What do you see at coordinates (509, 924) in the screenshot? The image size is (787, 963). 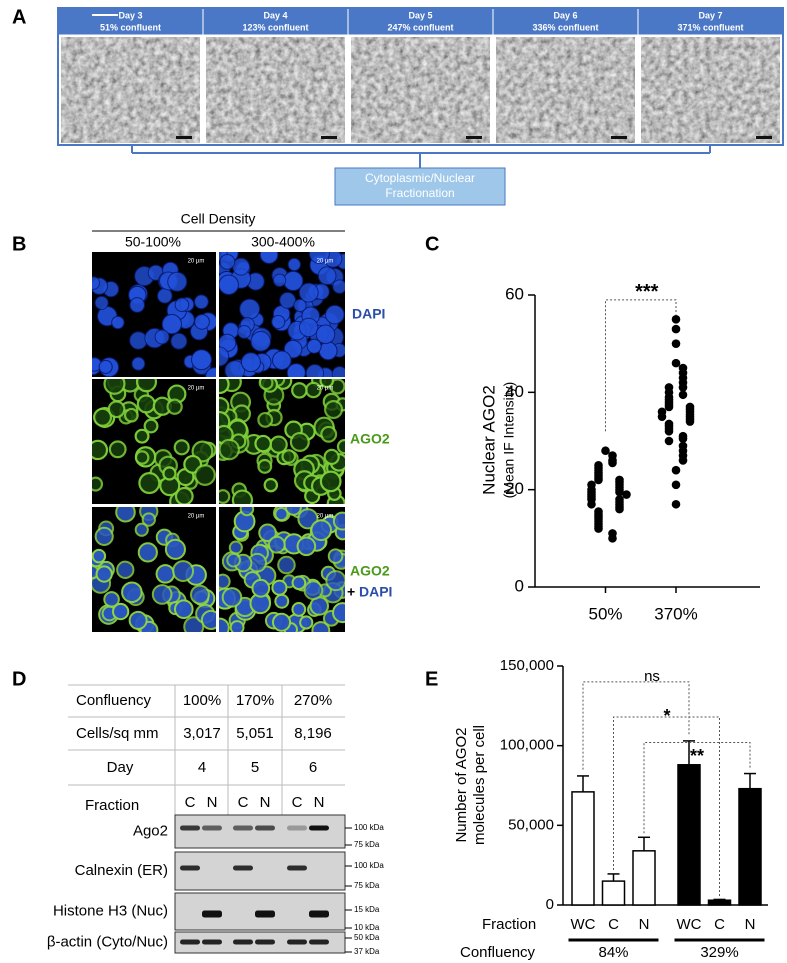 I see `x-axis-label: Fraction` at bounding box center [509, 924].